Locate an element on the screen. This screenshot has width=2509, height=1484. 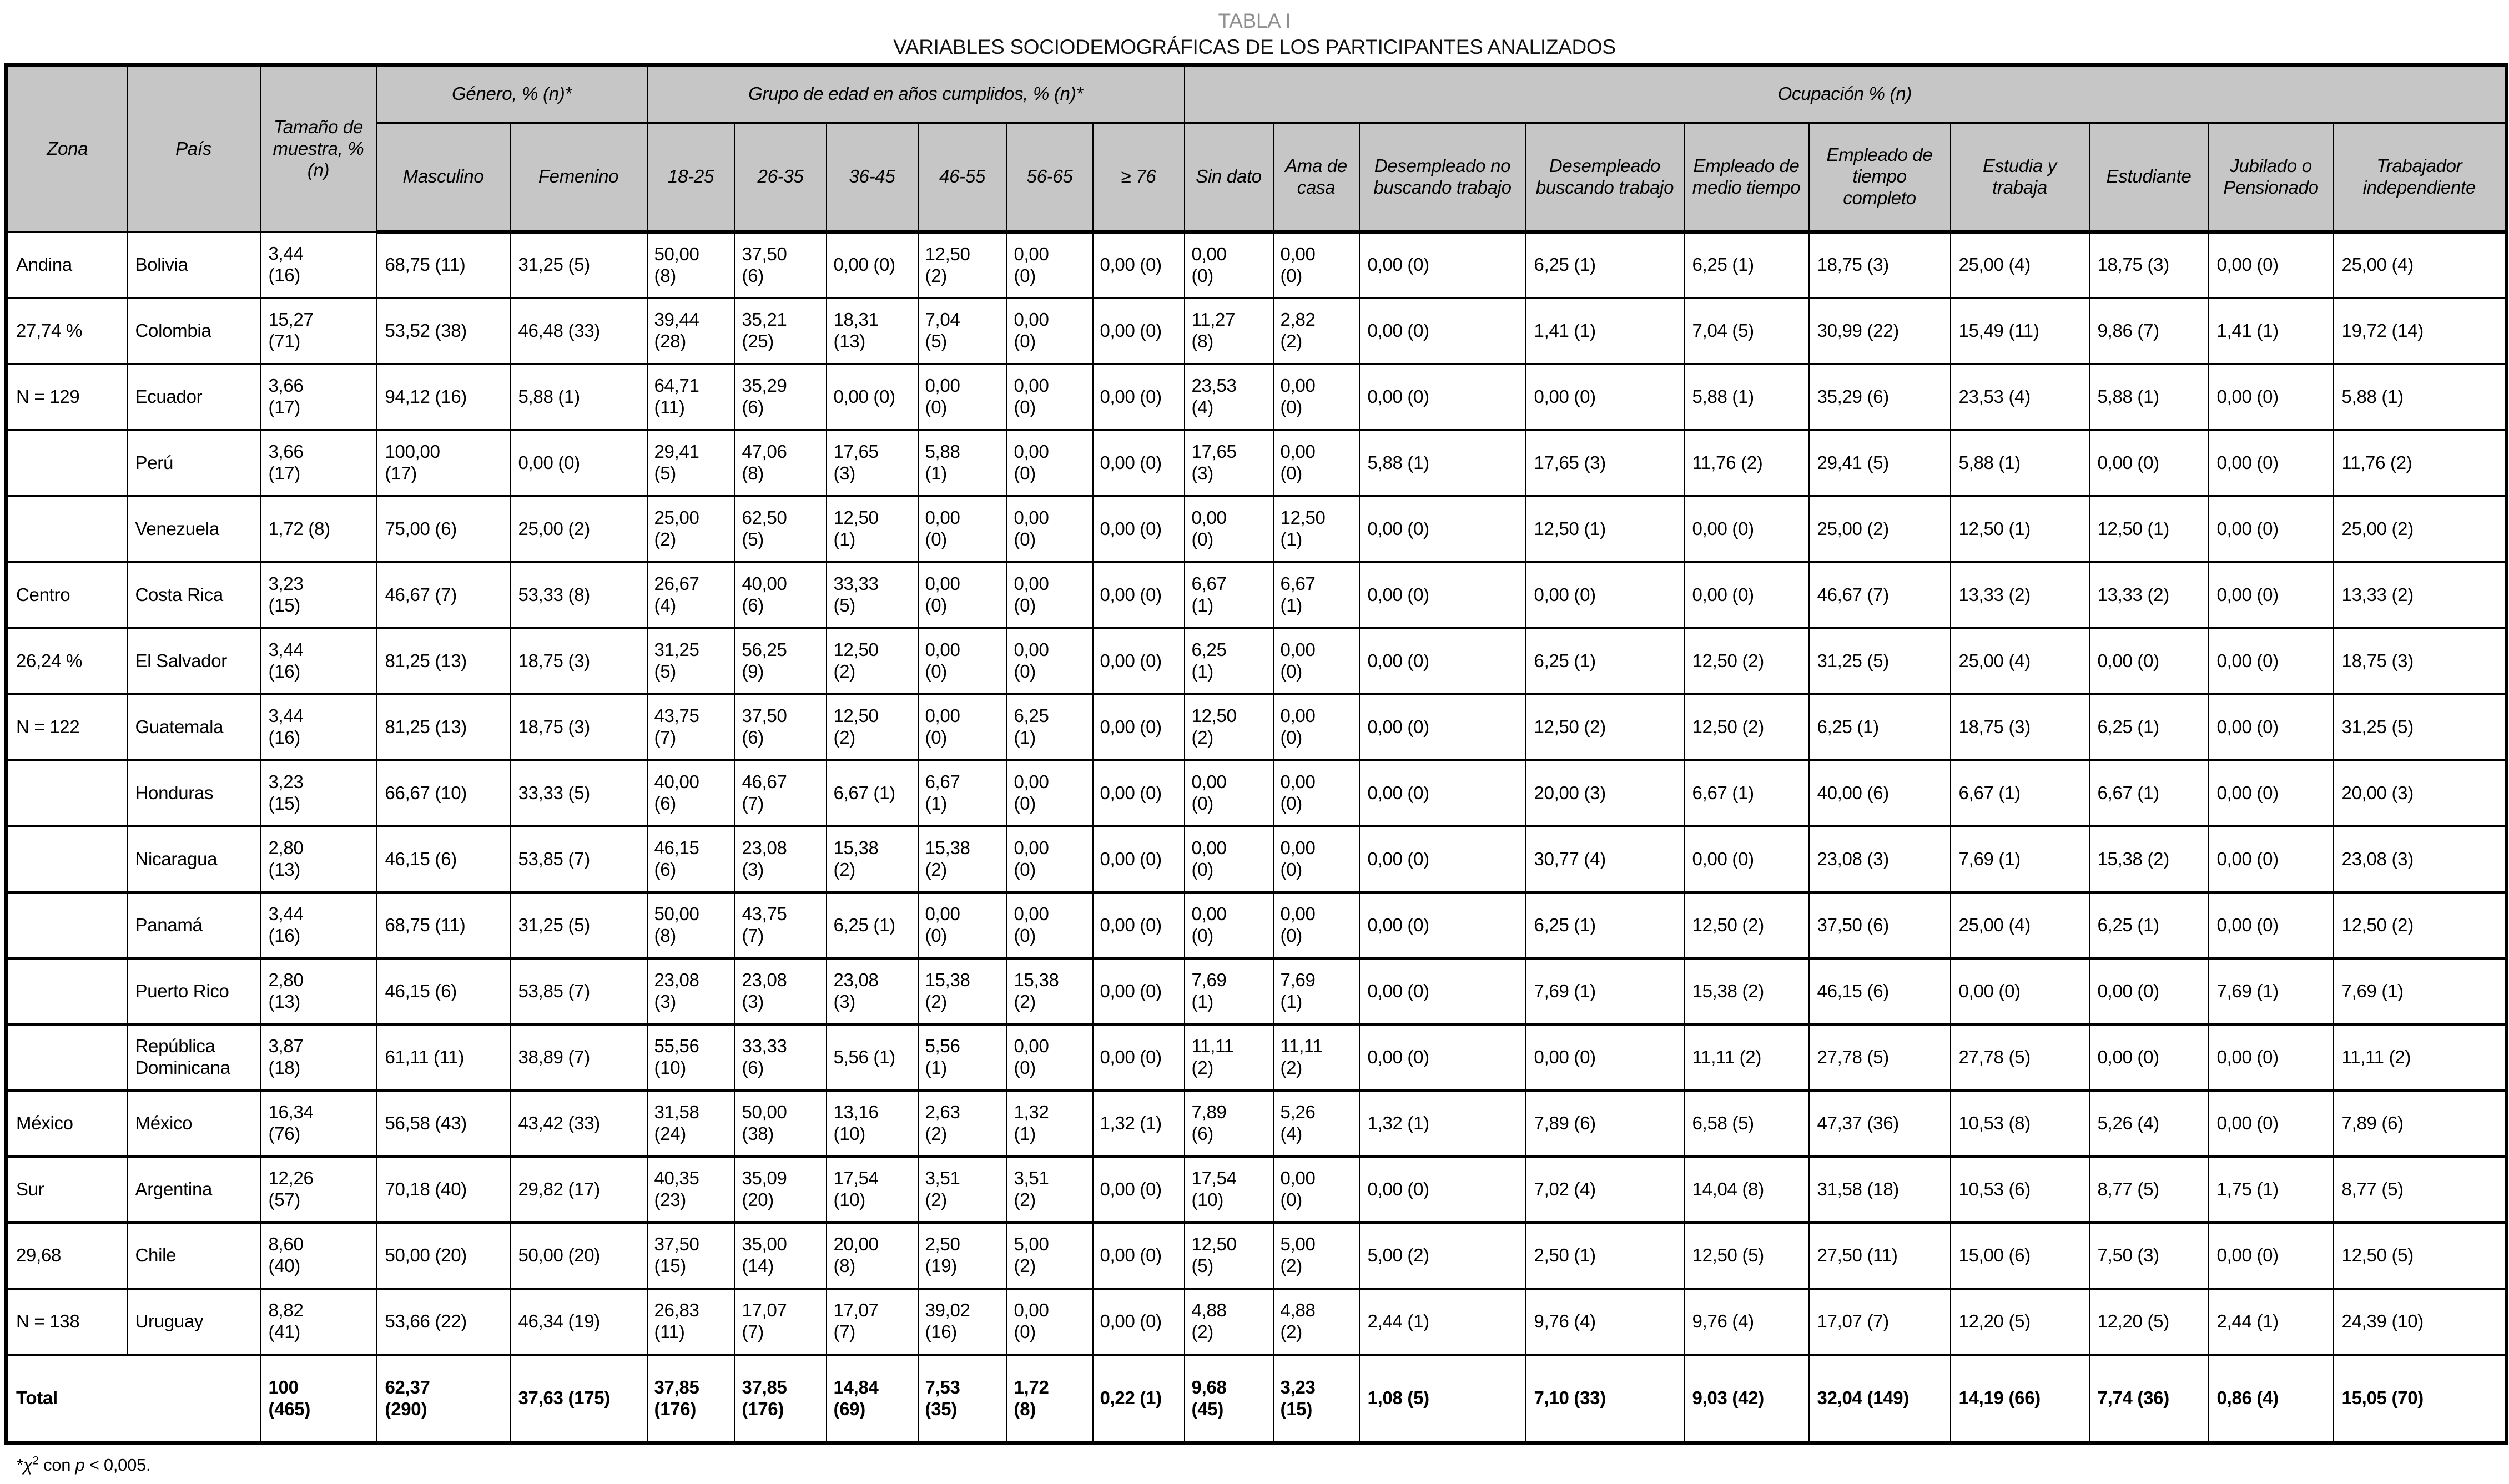
zona-cell: N = 129 is located at coordinates (67, 396).